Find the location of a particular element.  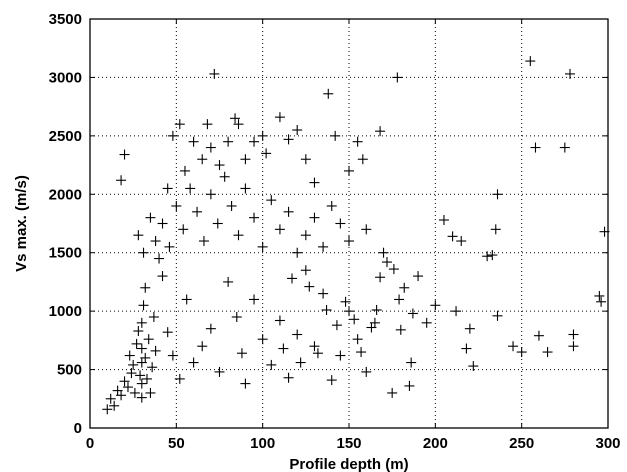

y-tick-label: 0 is located at coordinates (78, 428).